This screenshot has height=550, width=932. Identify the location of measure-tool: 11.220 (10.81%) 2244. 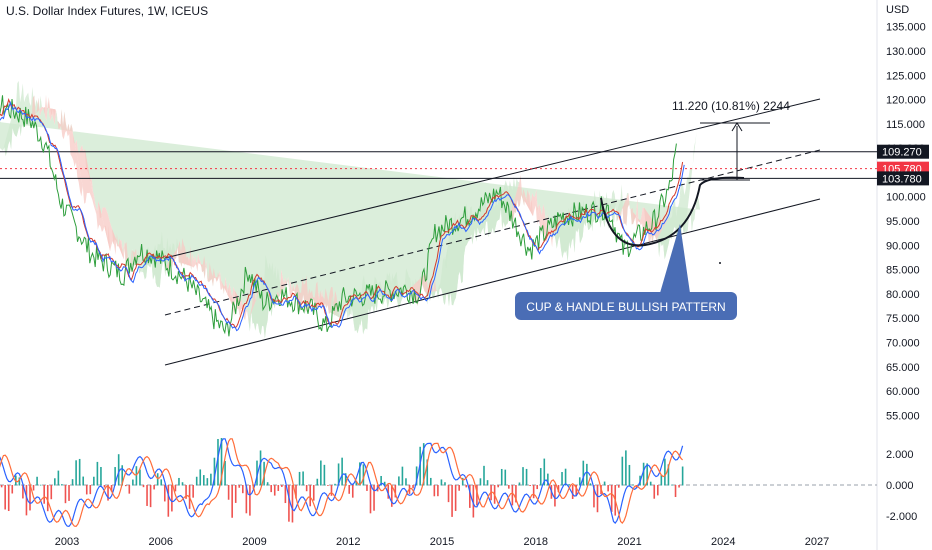
(731, 140).